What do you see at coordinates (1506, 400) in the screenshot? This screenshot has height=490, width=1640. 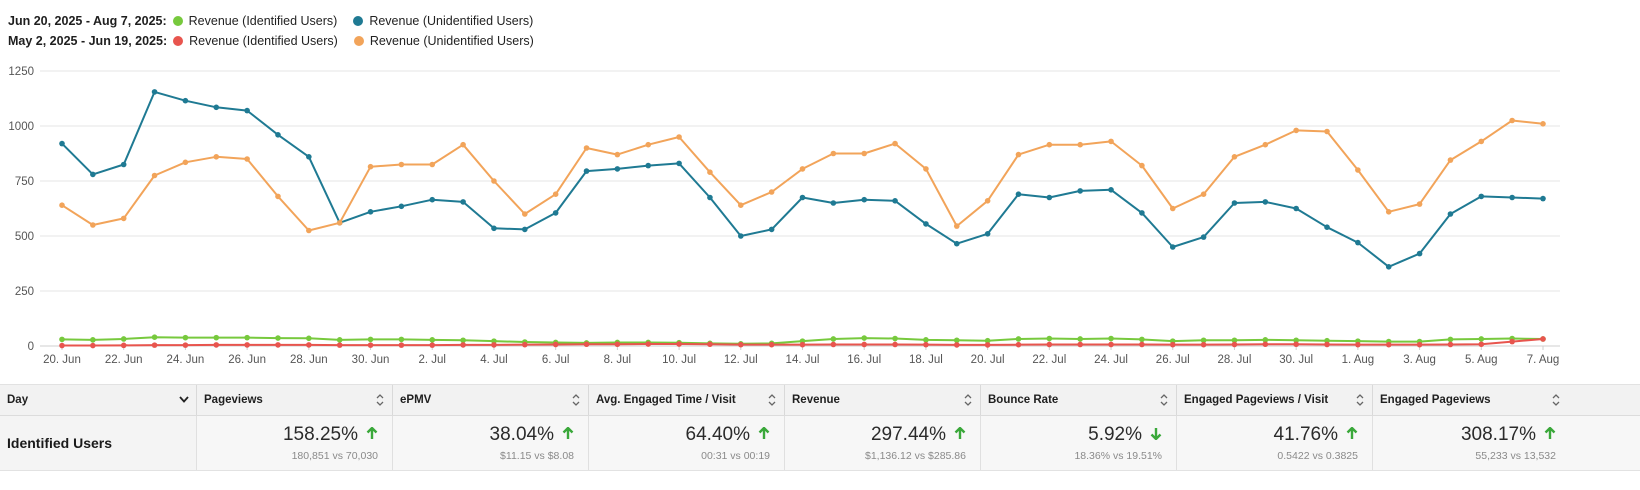 I see `column-header-engaged-pageviews: Engaged Pageviews` at bounding box center [1506, 400].